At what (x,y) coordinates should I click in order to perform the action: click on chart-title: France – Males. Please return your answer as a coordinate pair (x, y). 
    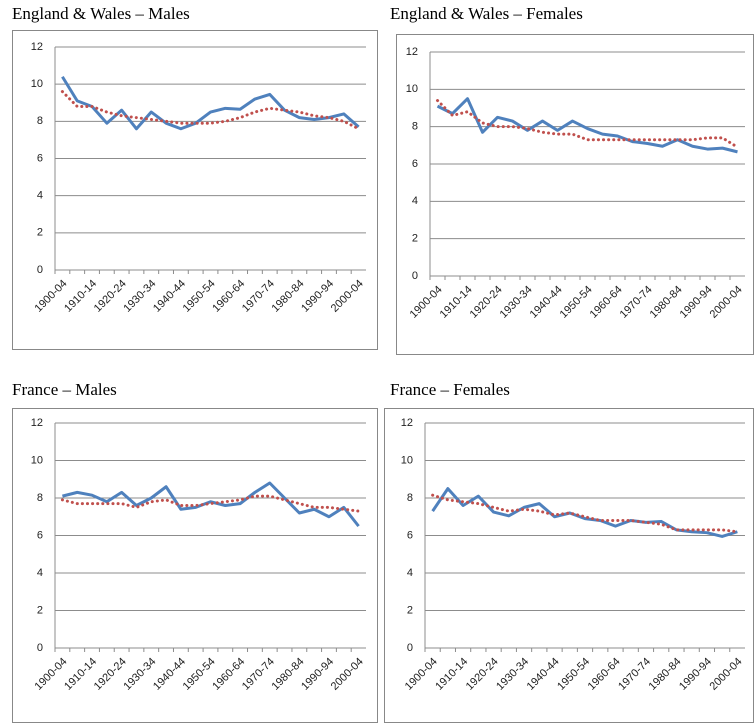
    Looking at the image, I should click on (64, 389).